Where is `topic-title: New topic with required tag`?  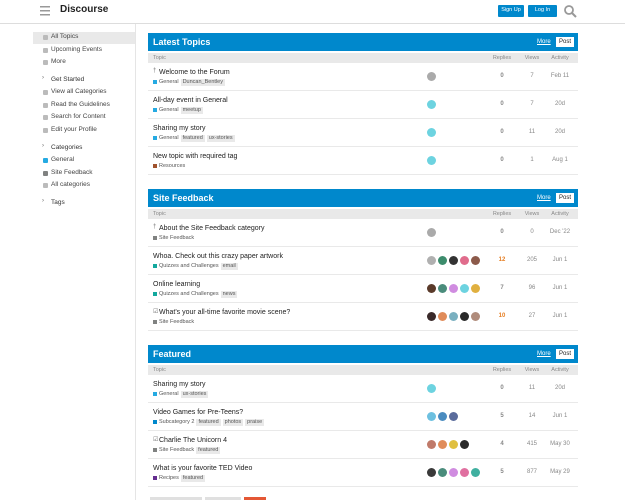
topic-title: New topic with required tag is located at coordinates (195, 156).